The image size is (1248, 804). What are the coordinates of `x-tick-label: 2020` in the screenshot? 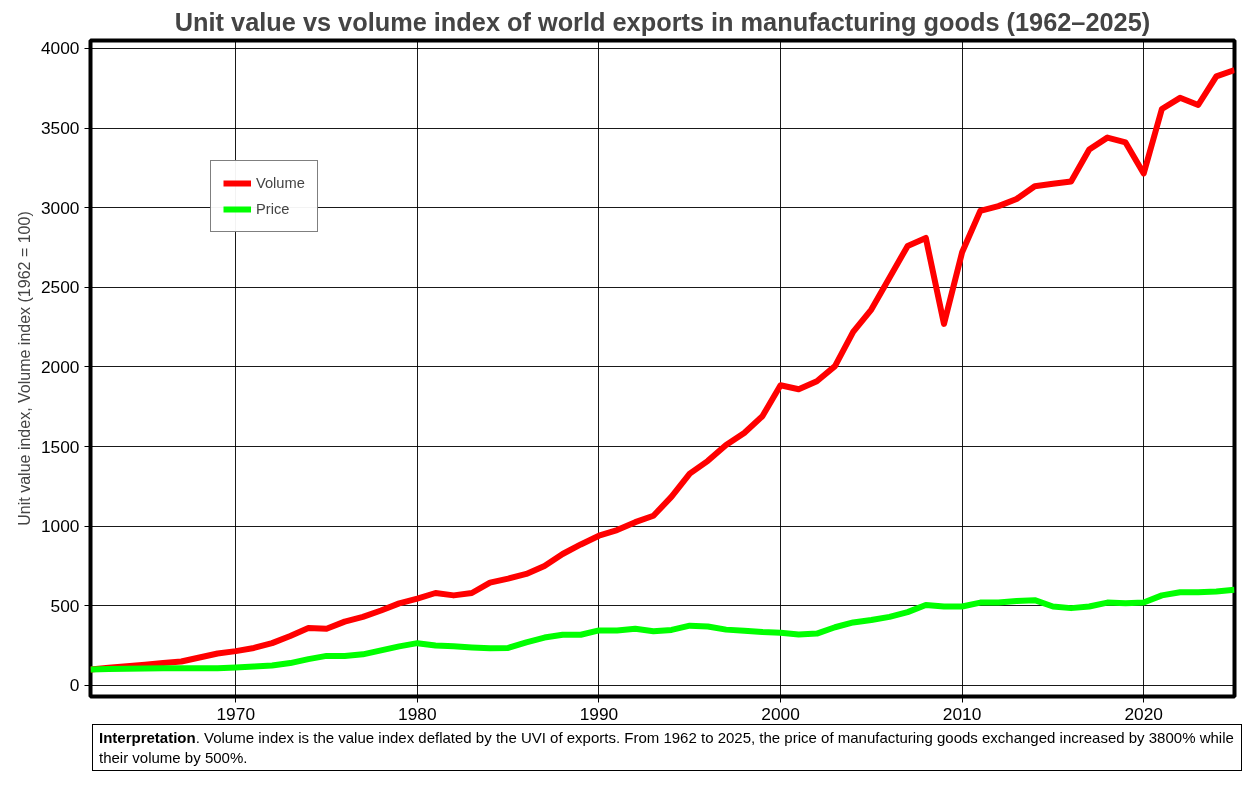 It's located at (1143, 713).